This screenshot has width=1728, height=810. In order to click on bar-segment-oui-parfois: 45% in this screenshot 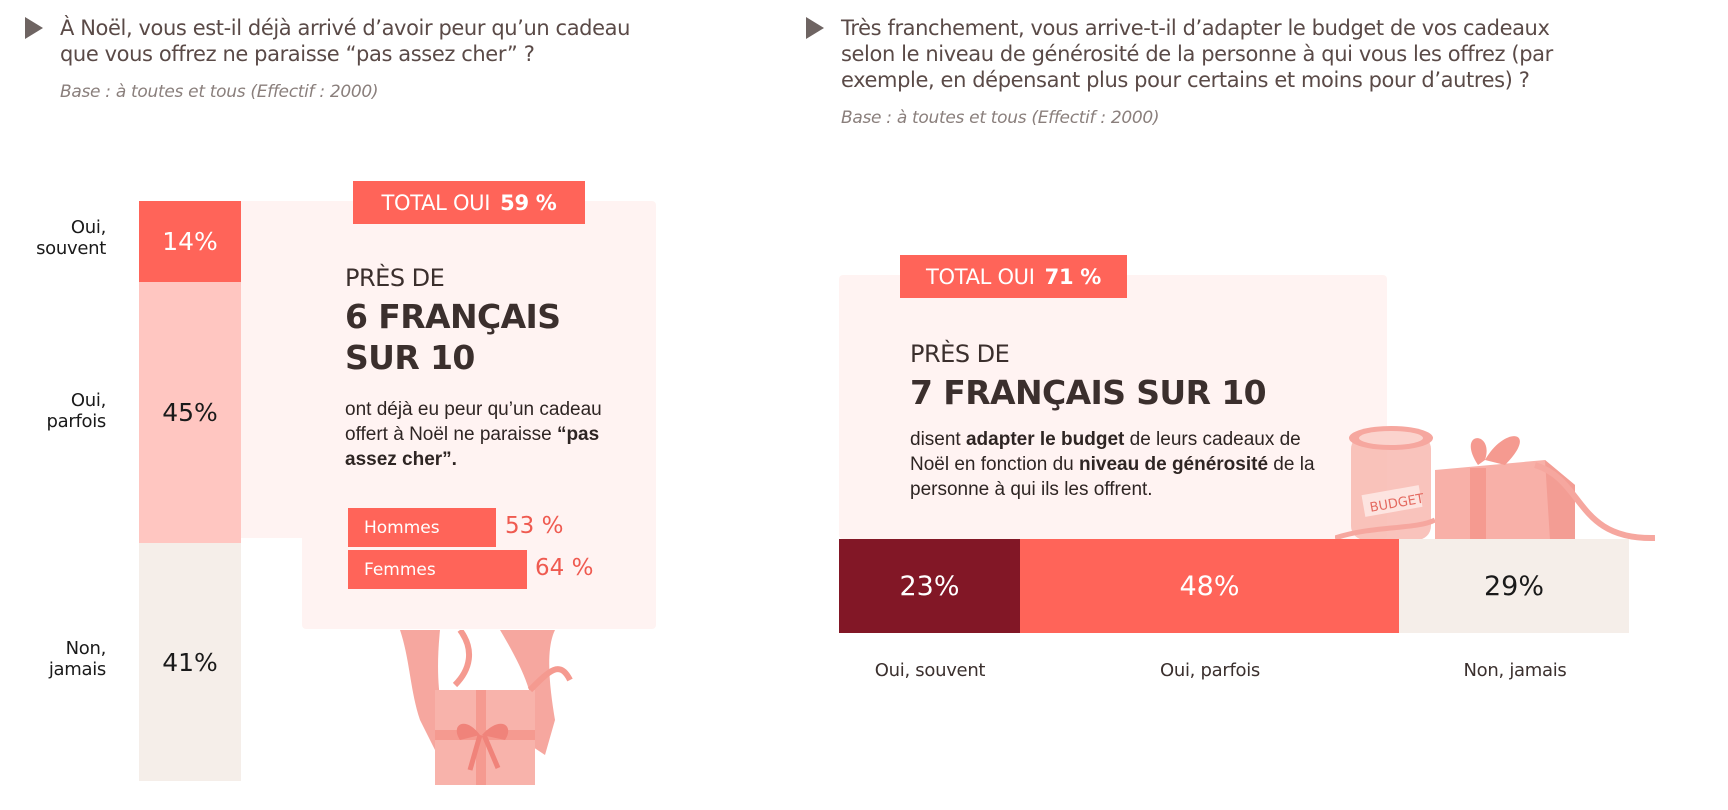, I will do `click(190, 412)`.